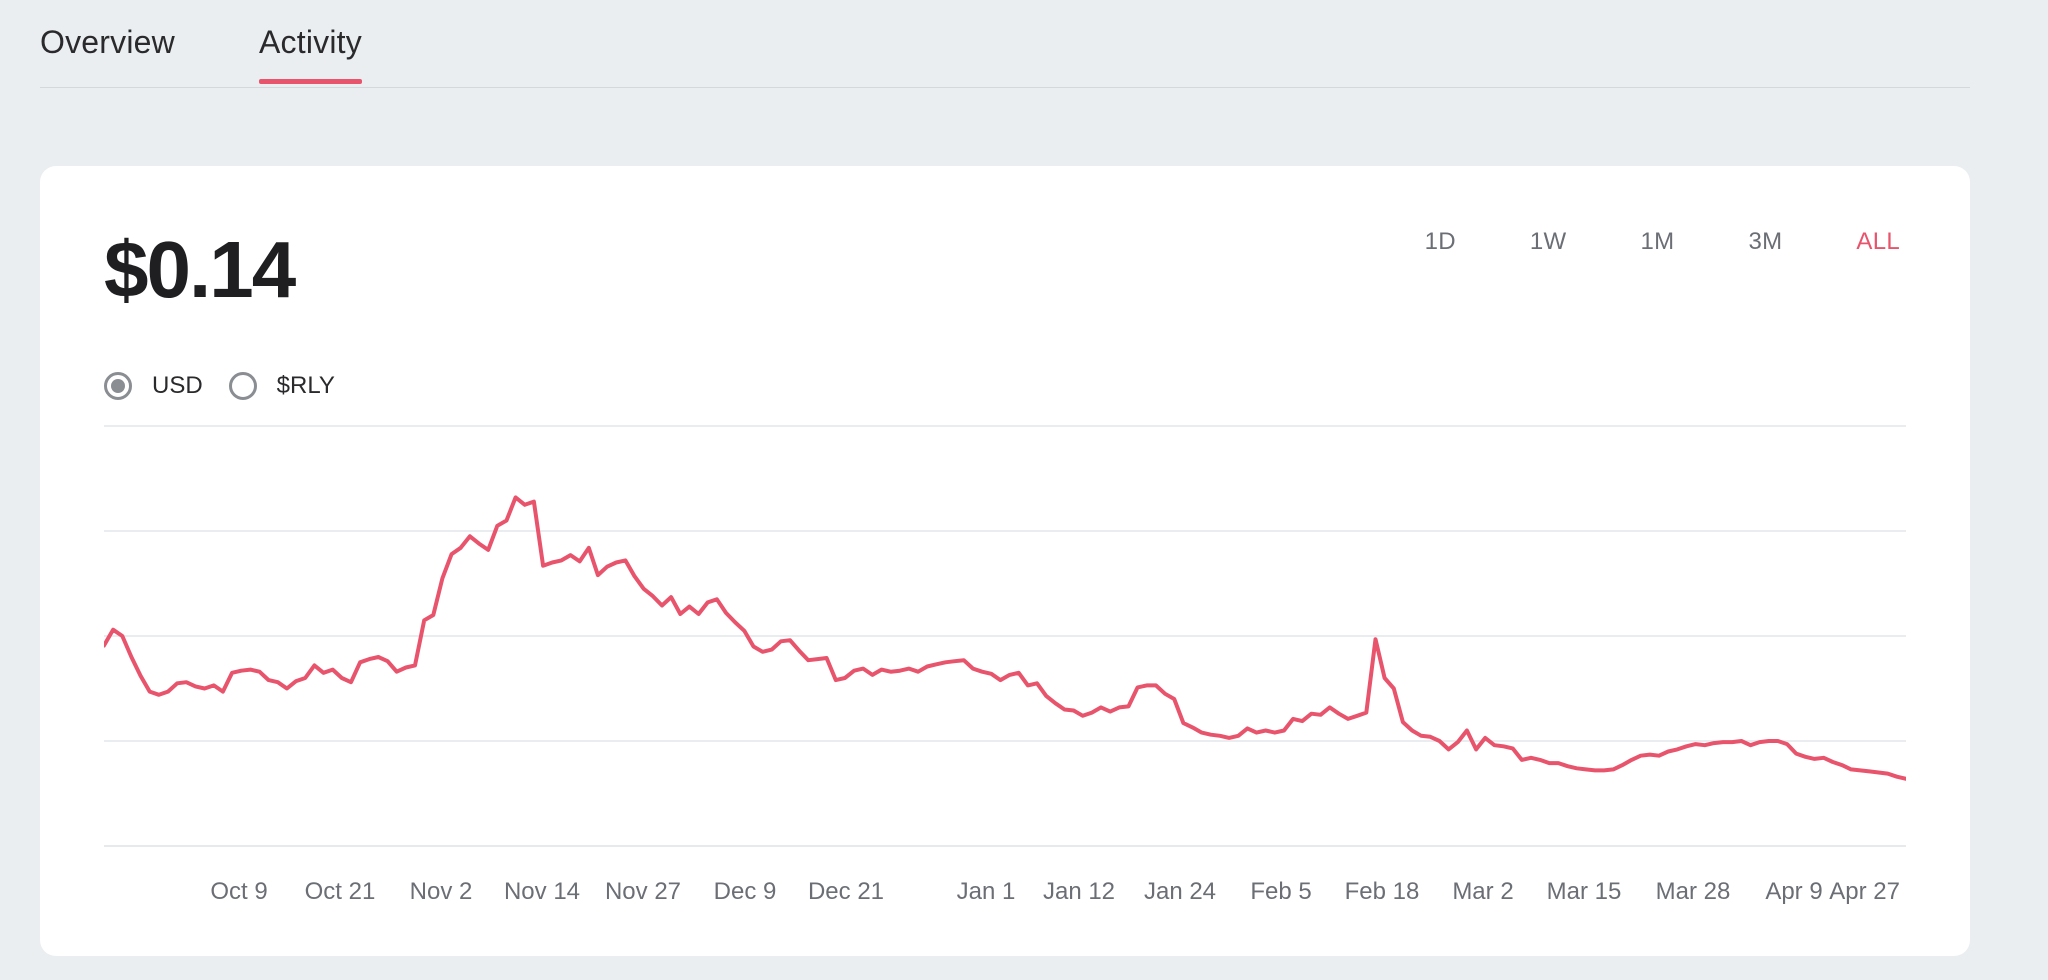  I want to click on x-tick-label: Mar 15, so click(1584, 891).